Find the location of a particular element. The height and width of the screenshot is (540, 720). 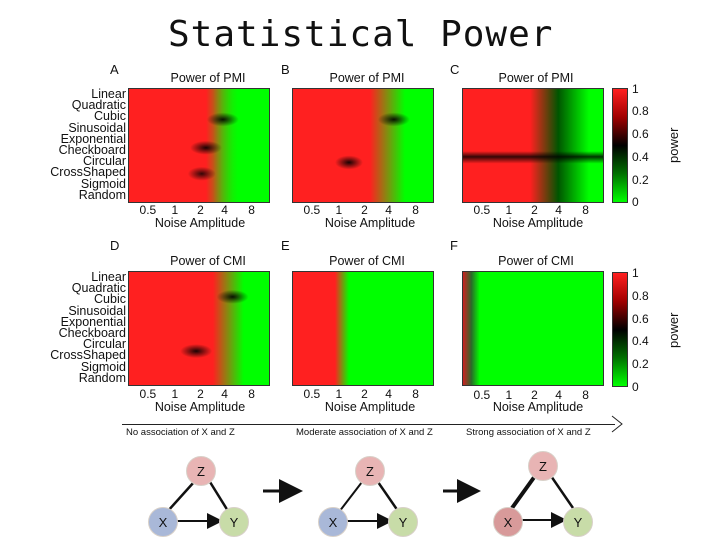

x-ticks-a: 0.5 1 2 4 8 is located at coordinates (199, 210).